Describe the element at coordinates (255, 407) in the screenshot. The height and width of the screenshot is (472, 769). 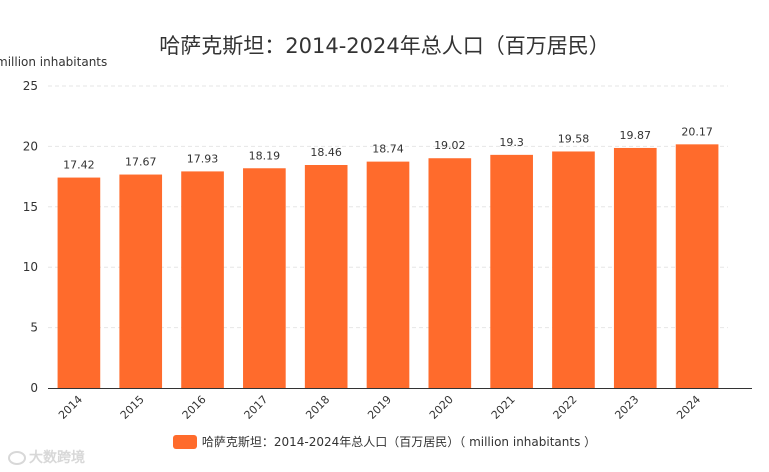
I see `x-tick-label: 2017` at that location.